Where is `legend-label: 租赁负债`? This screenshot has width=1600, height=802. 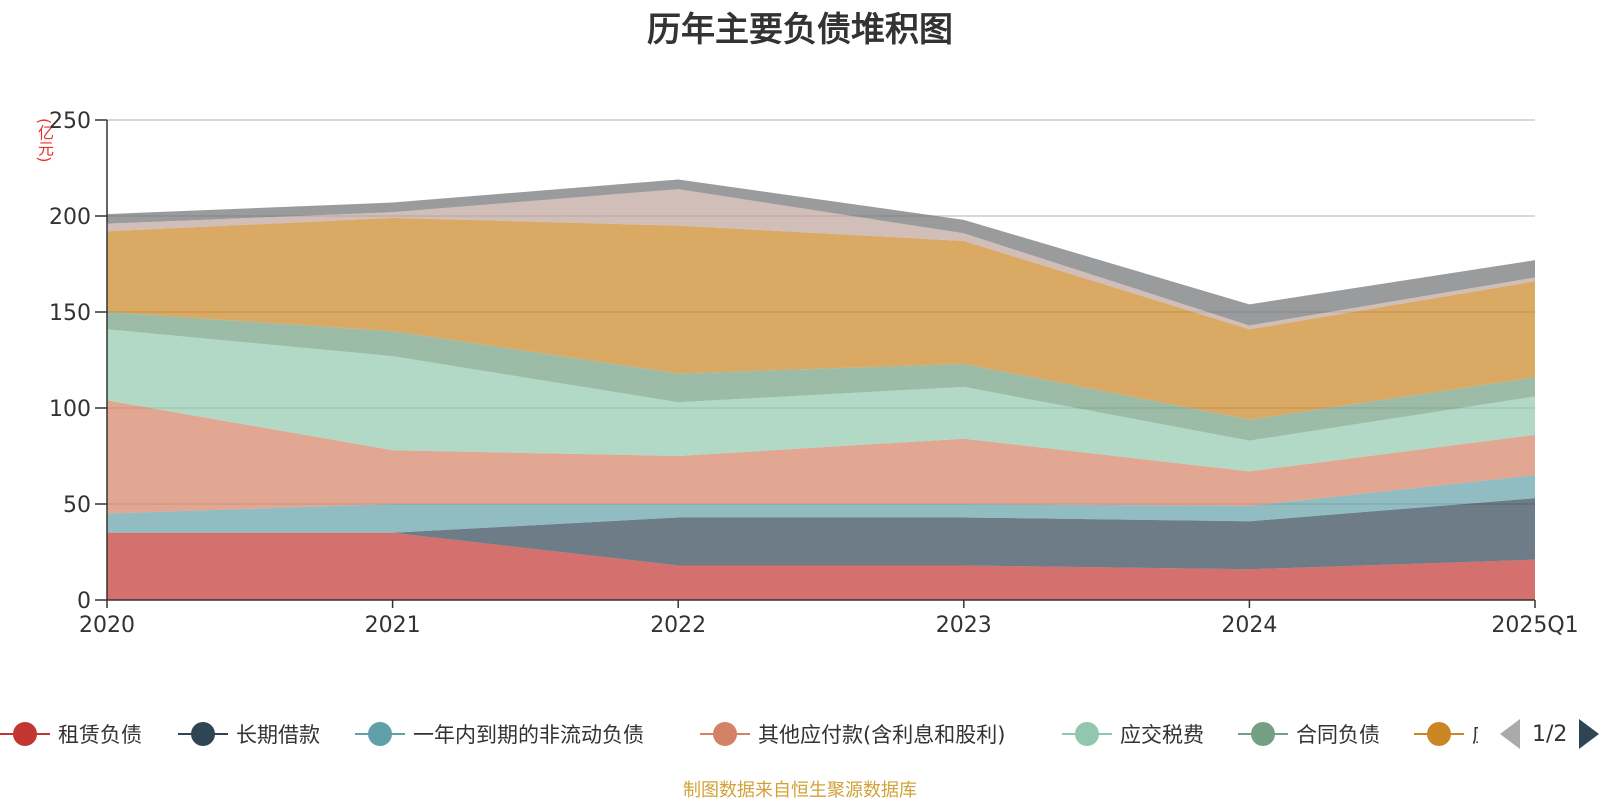
legend-label: 租赁负债 is located at coordinates (100, 735).